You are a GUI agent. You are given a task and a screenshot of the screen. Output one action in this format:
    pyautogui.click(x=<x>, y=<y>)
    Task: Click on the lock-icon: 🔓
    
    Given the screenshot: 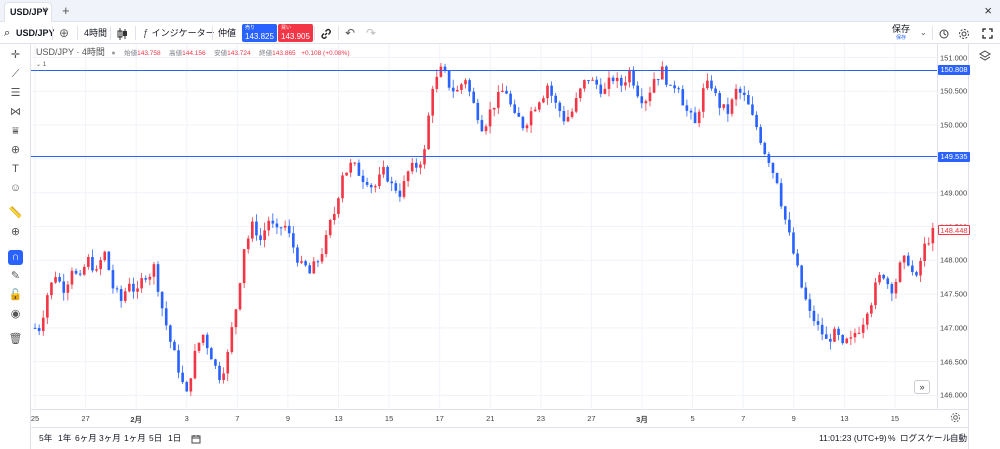 What is the action you would take?
    pyautogui.click(x=15, y=295)
    